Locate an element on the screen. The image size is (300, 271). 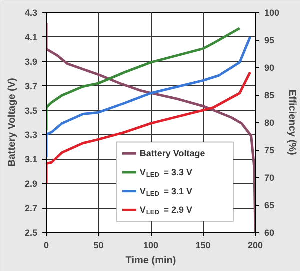
y-tick-label: 2.7 is located at coordinates (31, 209).